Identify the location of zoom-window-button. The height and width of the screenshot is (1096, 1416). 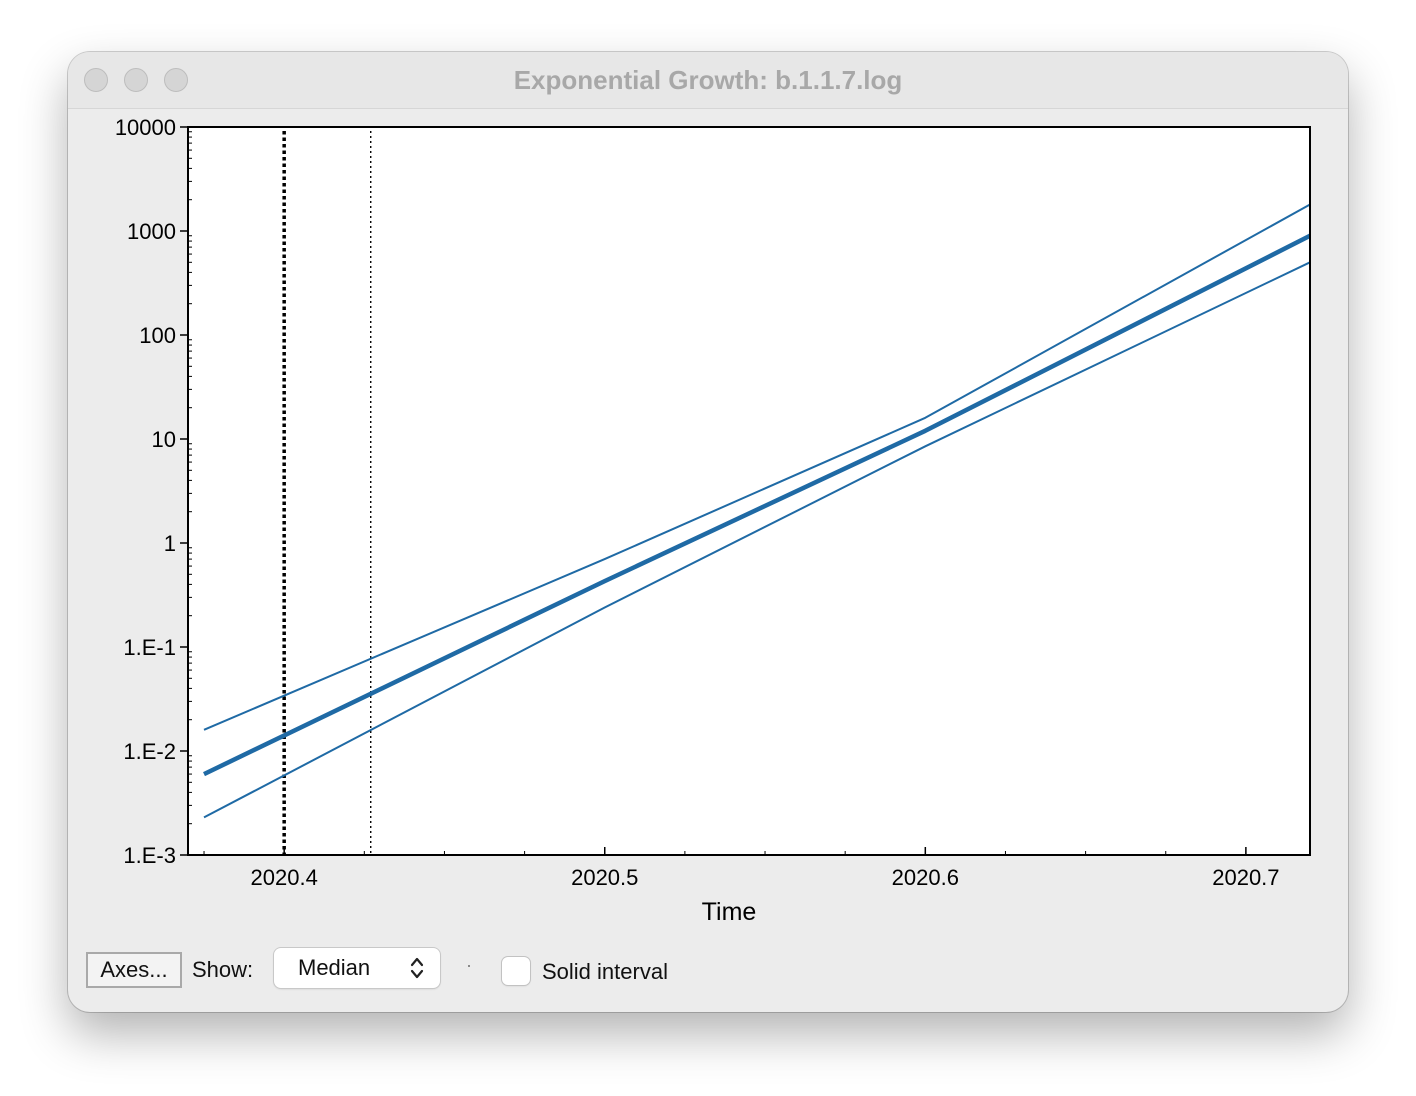
(176, 80).